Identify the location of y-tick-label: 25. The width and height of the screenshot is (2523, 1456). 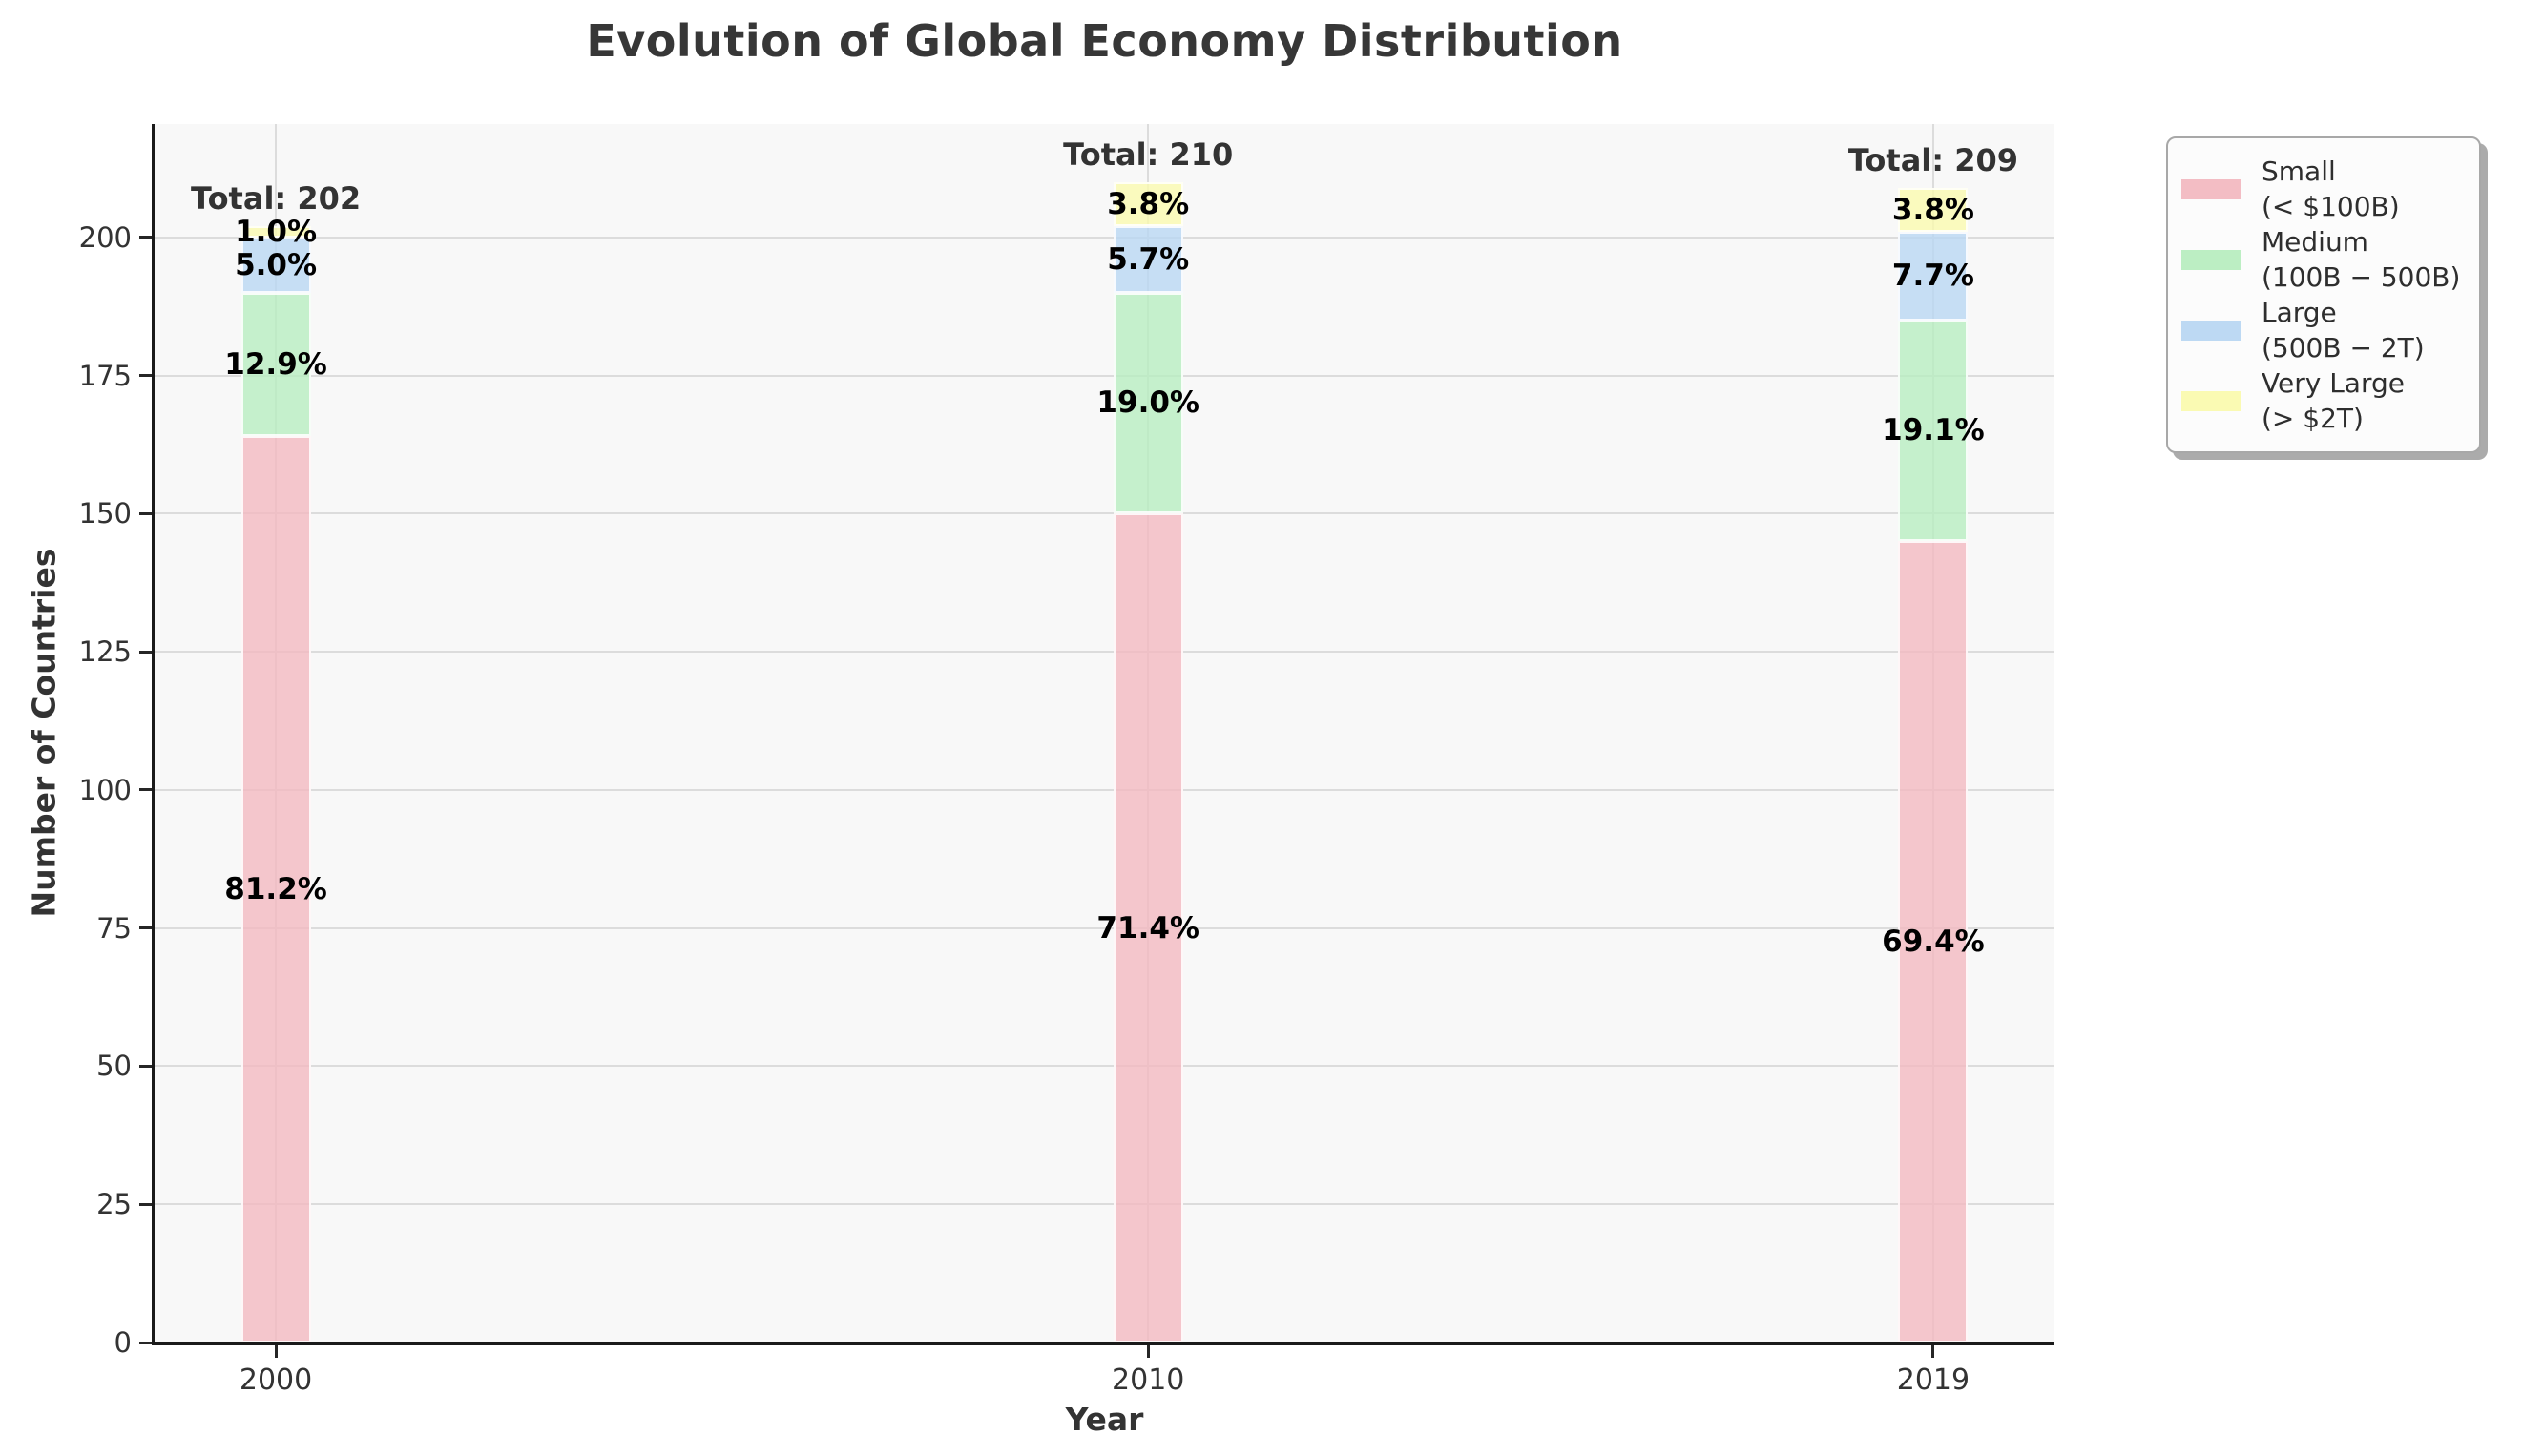
(114, 1204).